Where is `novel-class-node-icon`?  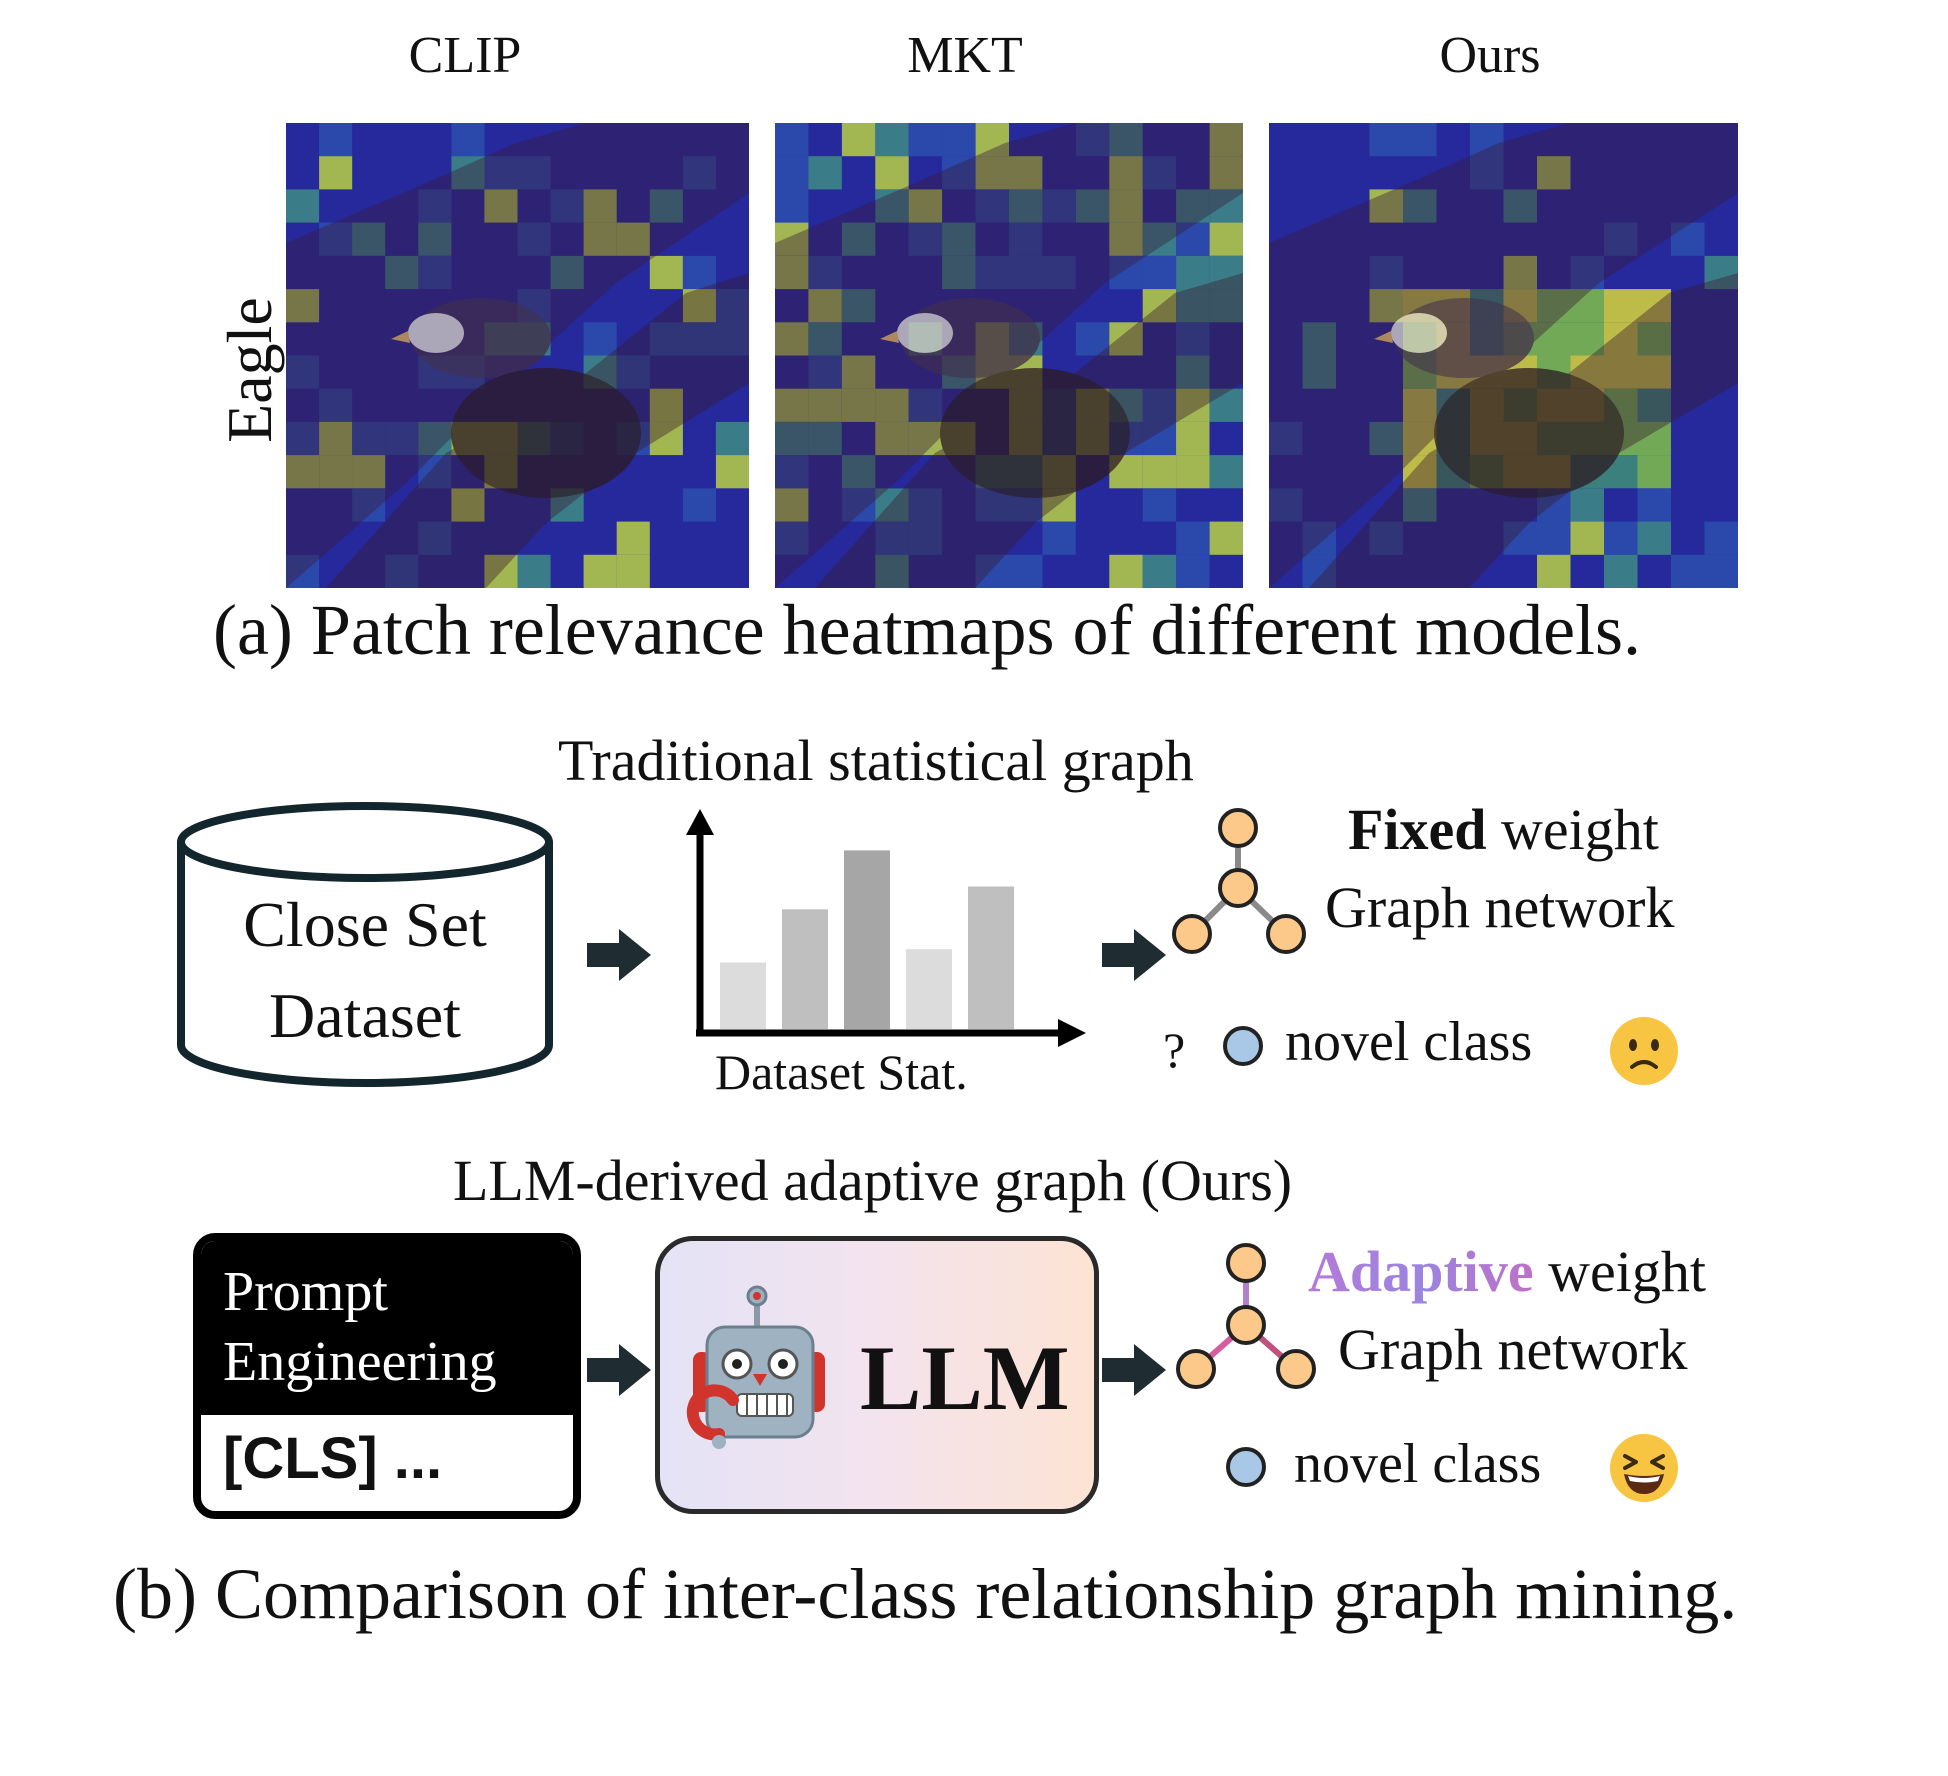 novel-class-node-icon is located at coordinates (1243, 1046).